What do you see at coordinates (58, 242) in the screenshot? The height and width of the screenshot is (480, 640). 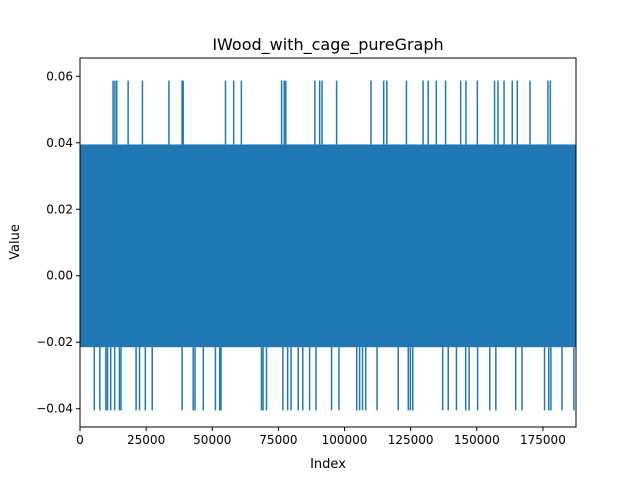 I see `y-axis: −0.04 −0.02 0.00 0.02 0.04 0.06` at bounding box center [58, 242].